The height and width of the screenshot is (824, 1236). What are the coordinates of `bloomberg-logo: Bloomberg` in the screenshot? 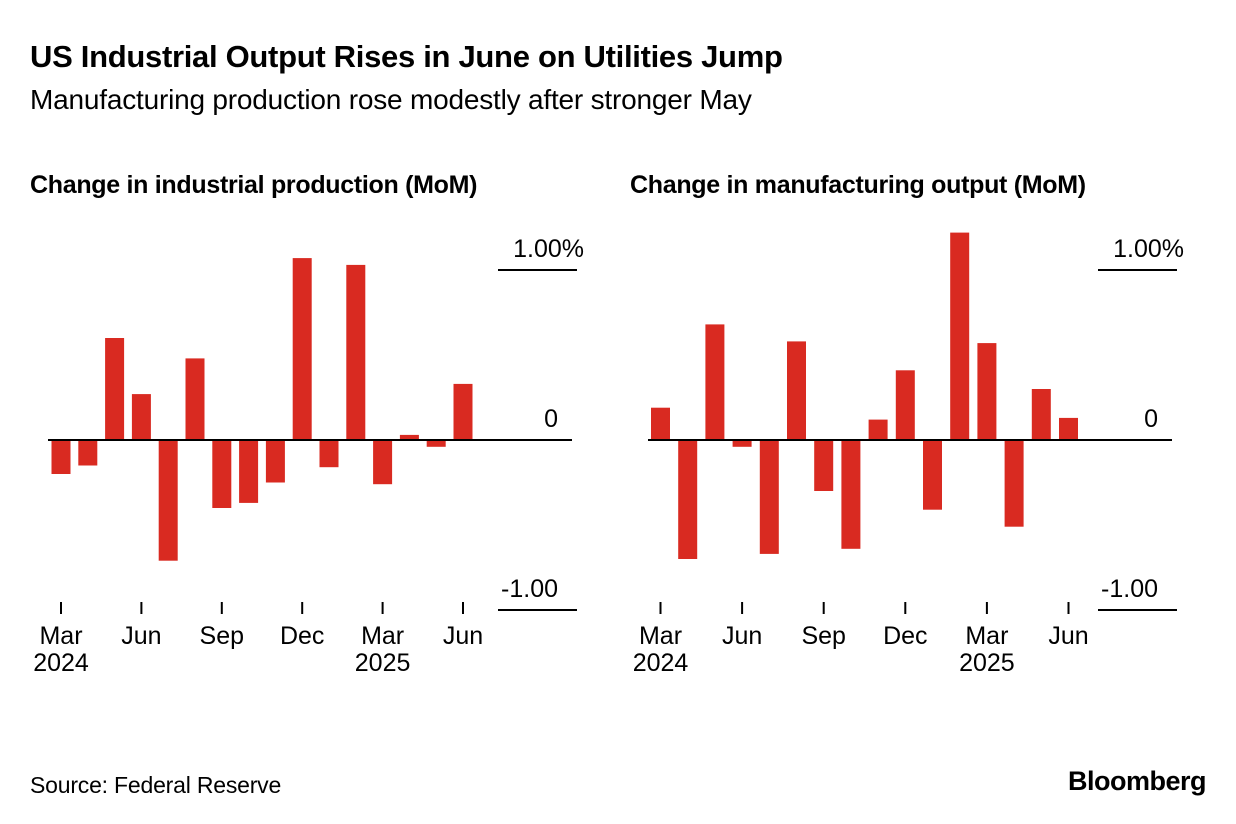 It's located at (1137, 781).